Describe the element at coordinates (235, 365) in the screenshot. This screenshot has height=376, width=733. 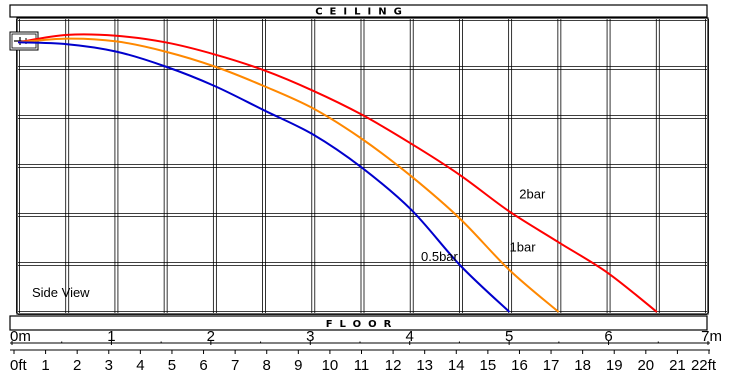
I see `x-axis-feet-tick-label: 7` at that location.